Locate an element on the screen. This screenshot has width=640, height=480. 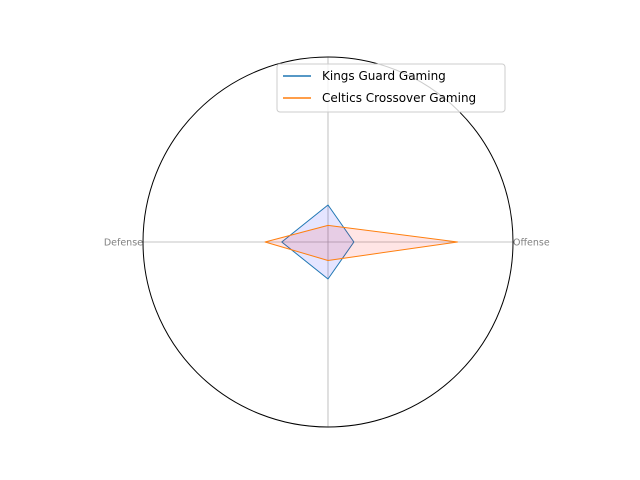
series-line-celtics-crossover-gaming is located at coordinates (361, 242).